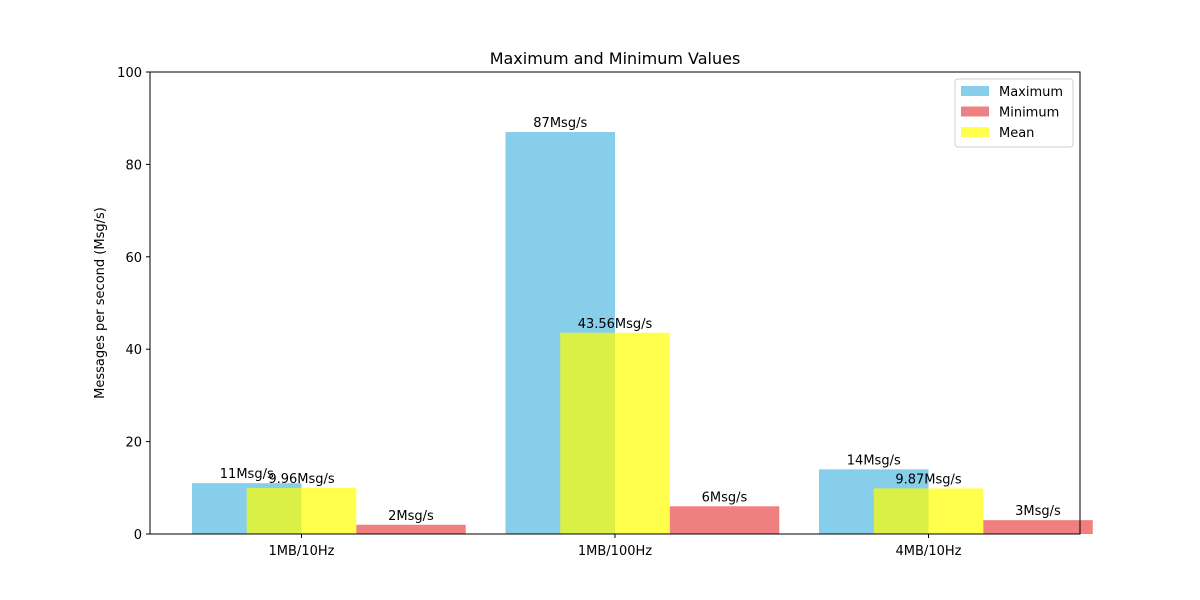 This screenshot has width=1200, height=600. Describe the element at coordinates (975, 111) in the screenshot. I see `legend-swatch-minimum` at that location.